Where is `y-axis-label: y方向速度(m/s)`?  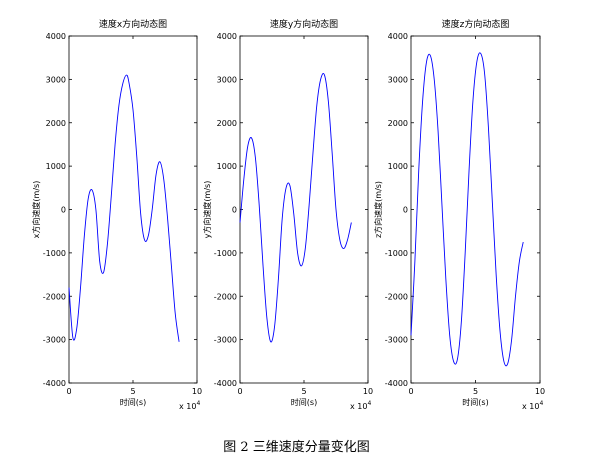
y-axis-label: y方向速度(m/s) is located at coordinates (207, 210).